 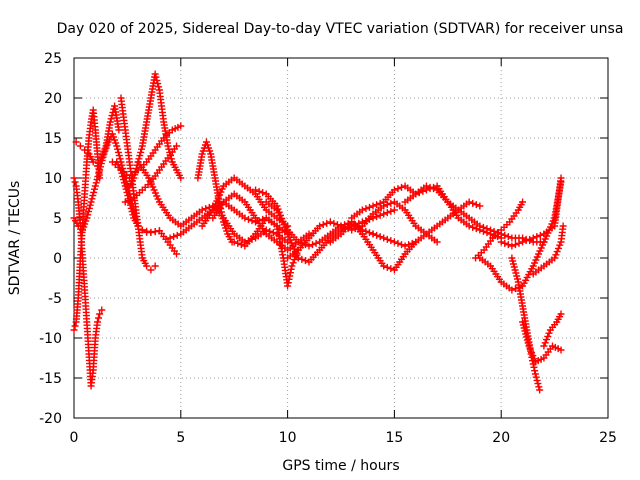 I want to click on x-tick-label: 10, so click(x=288, y=438).